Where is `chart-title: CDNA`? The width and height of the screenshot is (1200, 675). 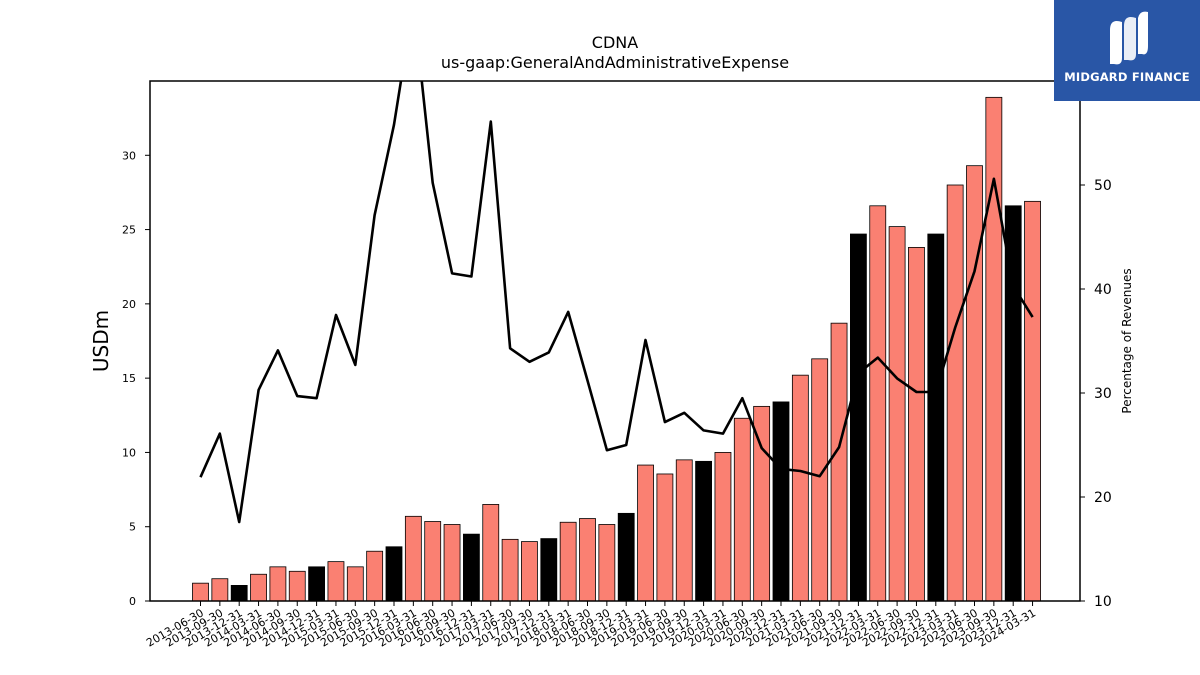 chart-title: CDNA is located at coordinates (615, 42).